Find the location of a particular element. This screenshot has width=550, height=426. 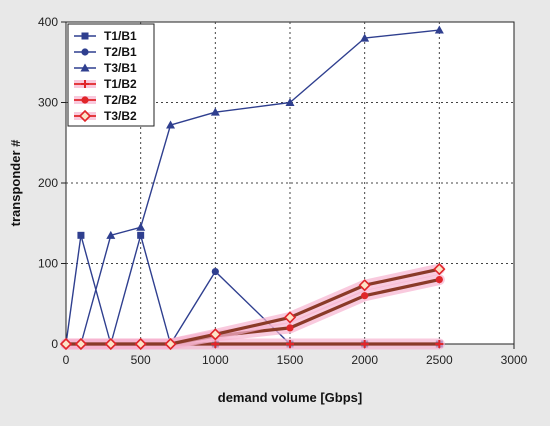

legend-item: T3/B1 is located at coordinates (105, 68).